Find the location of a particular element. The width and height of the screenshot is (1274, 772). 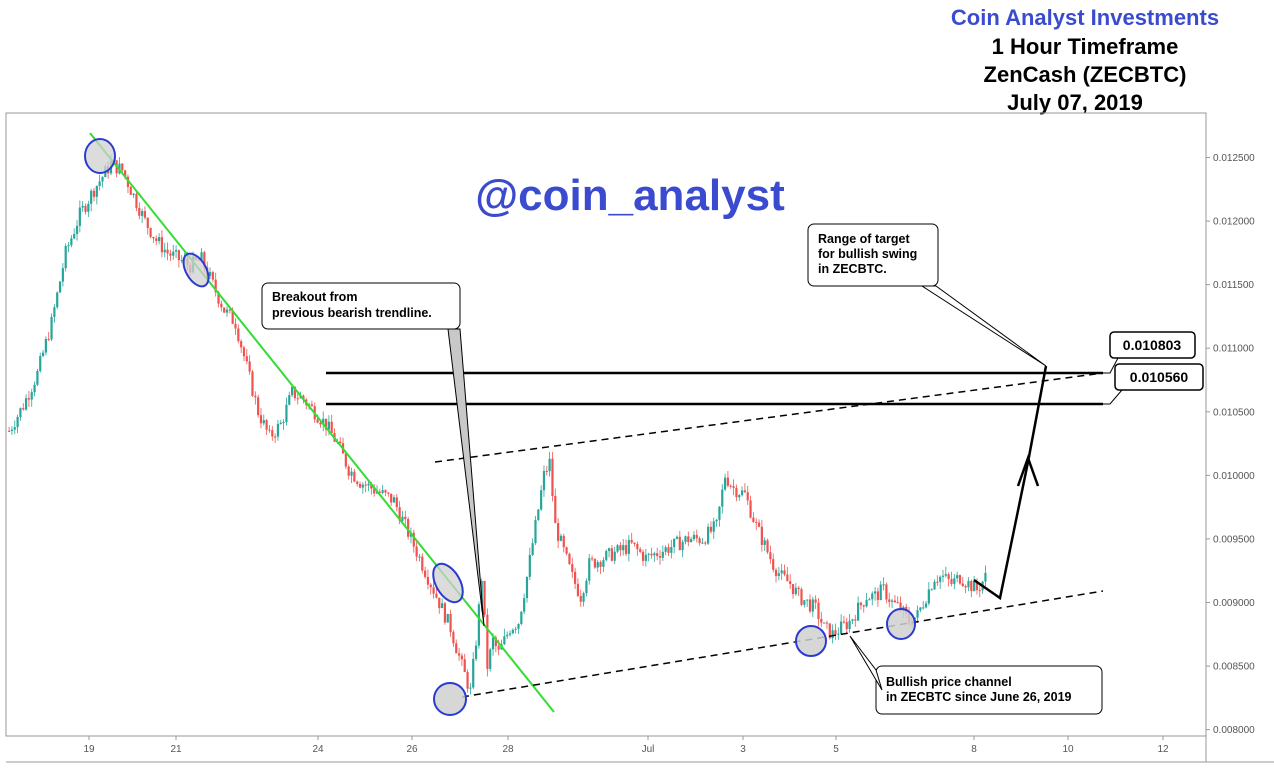

y-tick-label: 0.009500 is located at coordinates (1234, 539).